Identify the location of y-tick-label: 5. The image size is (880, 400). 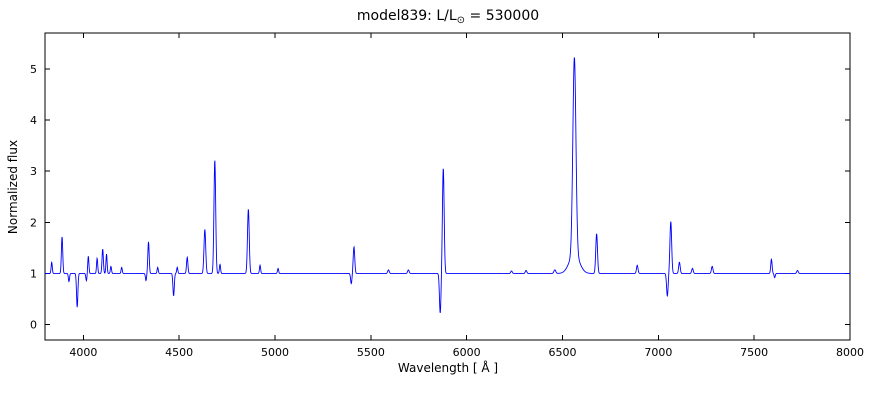
(33, 69).